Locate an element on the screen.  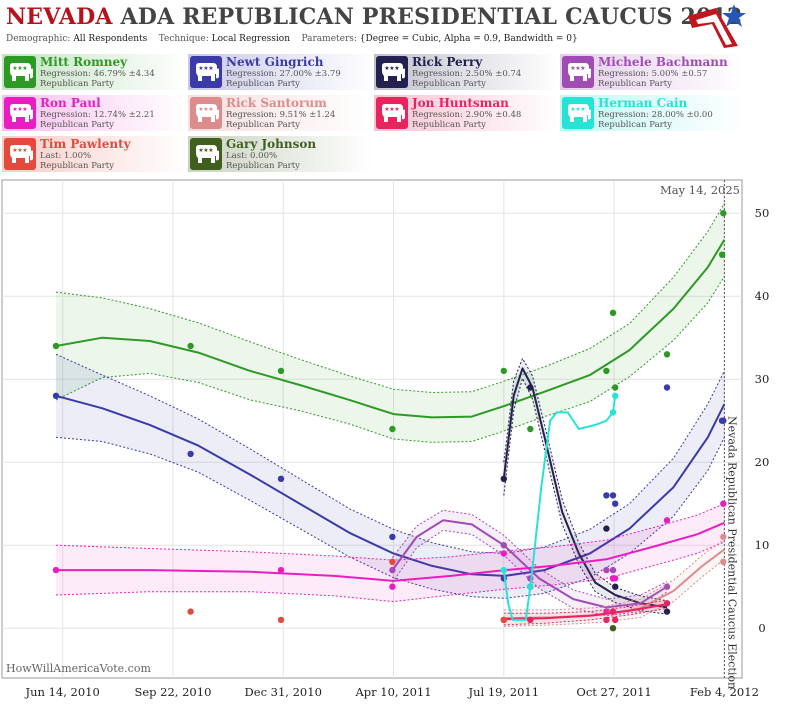
technique-value: Local Regression is located at coordinates (251, 39).